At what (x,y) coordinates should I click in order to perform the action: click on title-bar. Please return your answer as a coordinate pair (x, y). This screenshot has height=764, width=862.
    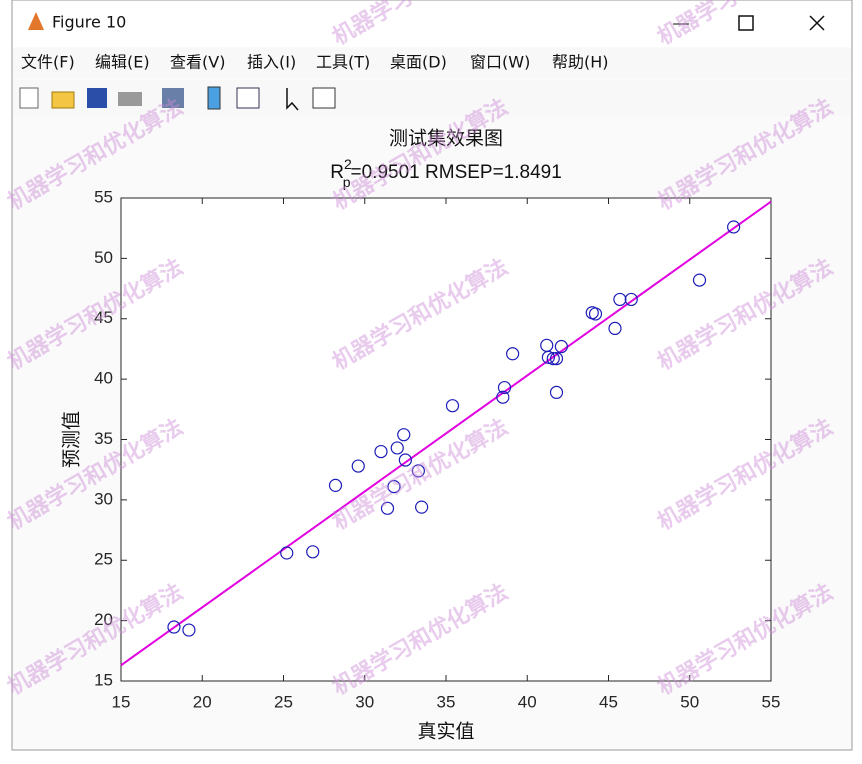
    Looking at the image, I should click on (432, 24).